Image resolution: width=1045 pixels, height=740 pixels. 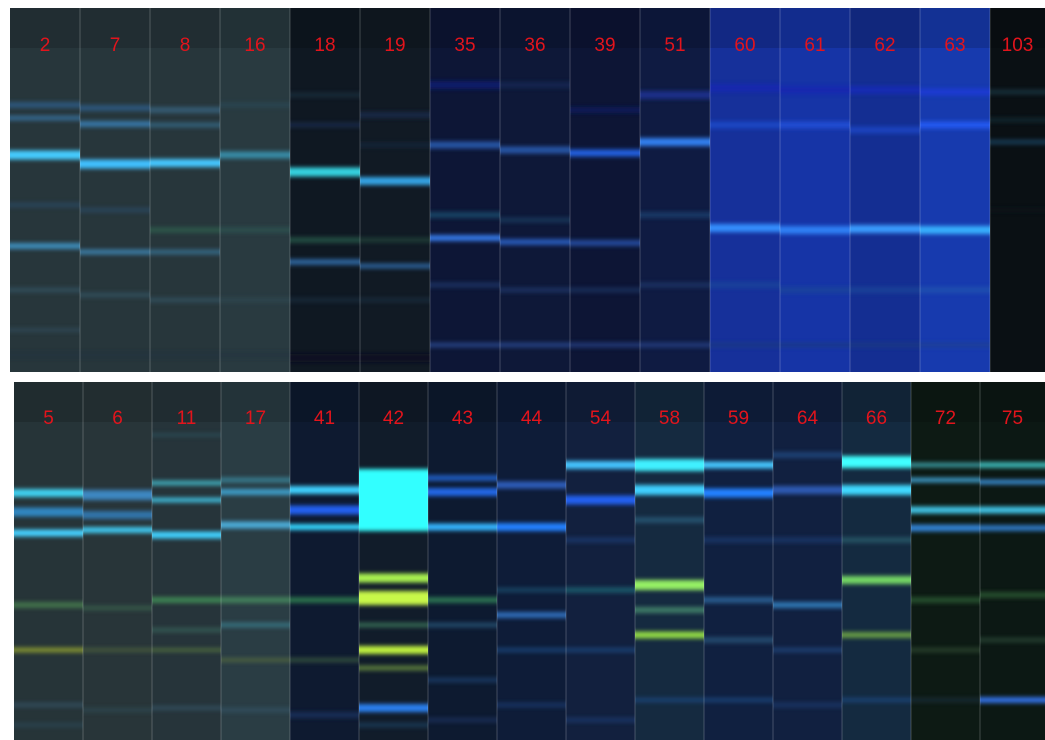 I want to click on lane-label: 42, so click(x=393, y=418).